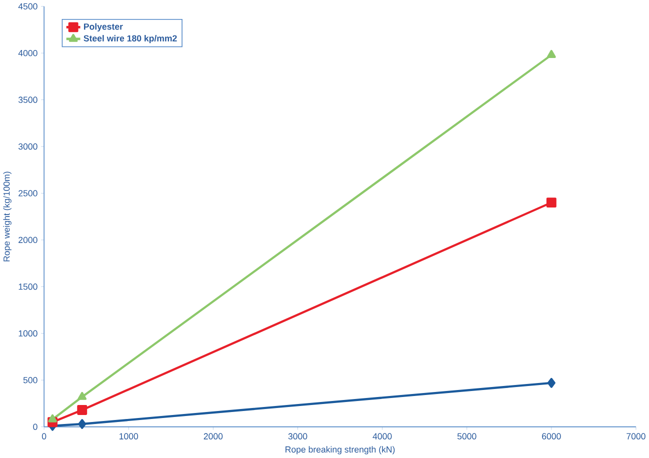  I want to click on y-tick-label: 2500, so click(28, 193).